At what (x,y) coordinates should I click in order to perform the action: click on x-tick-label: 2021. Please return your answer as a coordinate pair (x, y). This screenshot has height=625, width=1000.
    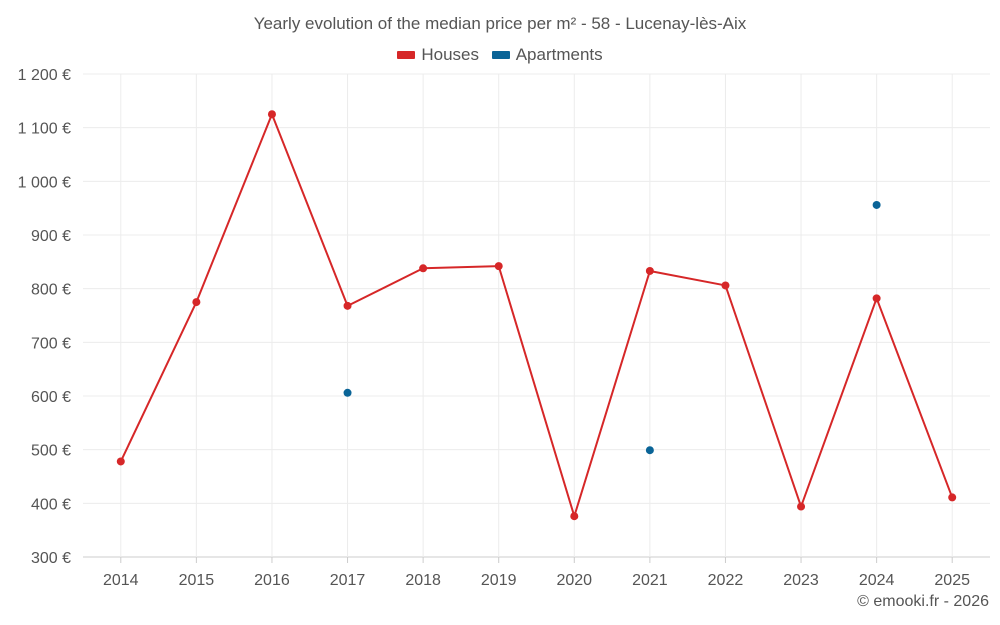
    Looking at the image, I should click on (650, 580).